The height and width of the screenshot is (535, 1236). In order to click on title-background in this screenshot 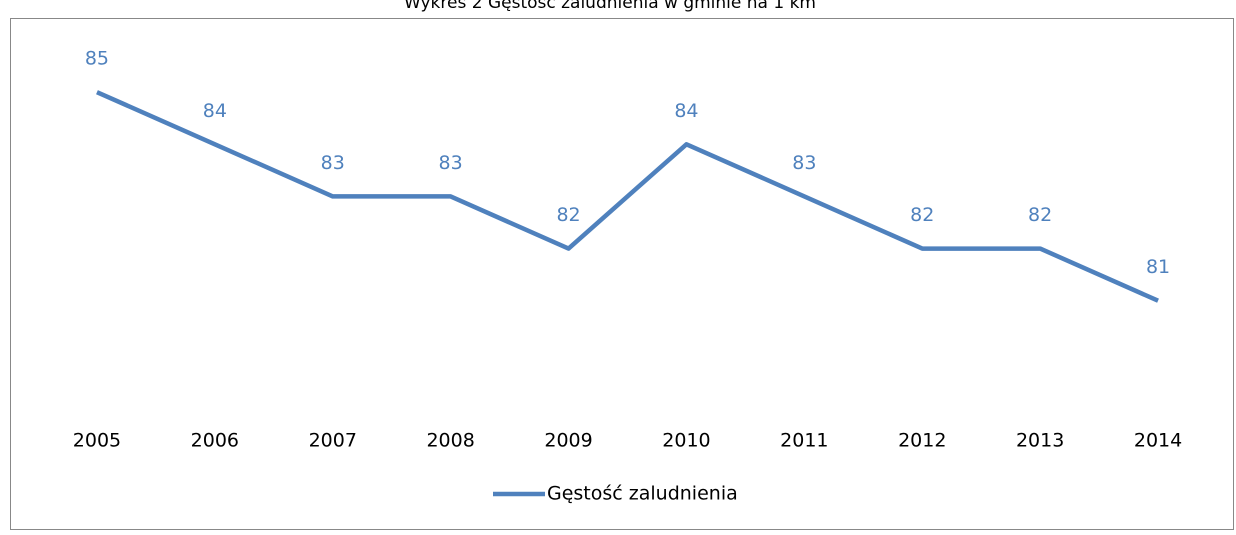, I will do `click(610, 9)`.